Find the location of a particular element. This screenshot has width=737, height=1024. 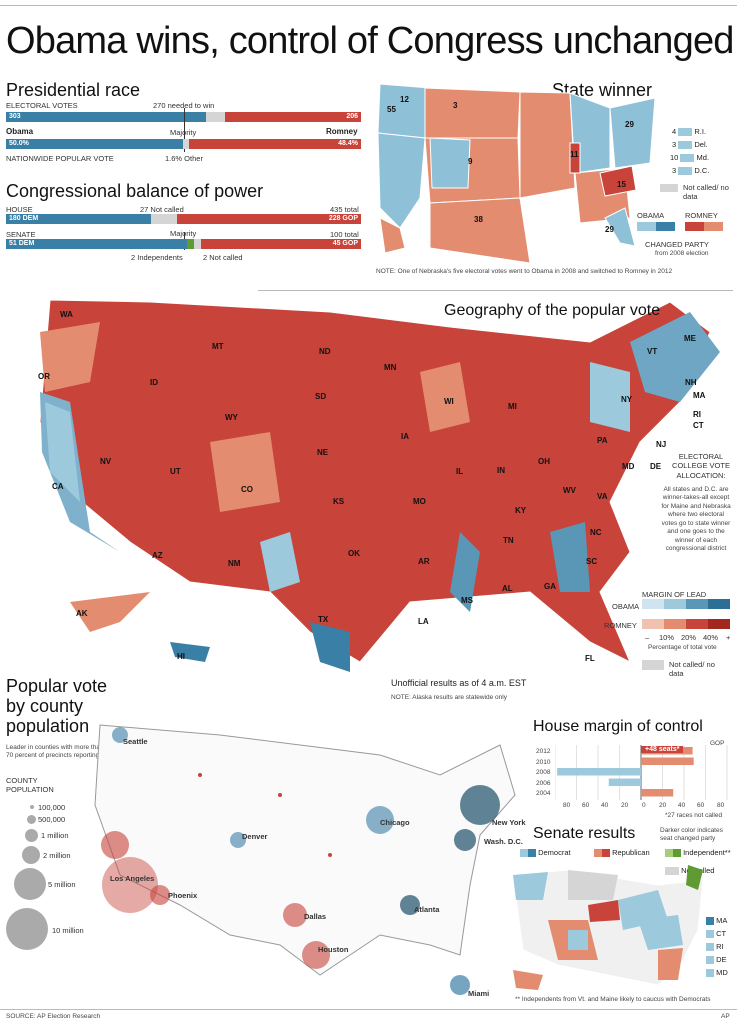

state-OR: OR is located at coordinates (44, 376).